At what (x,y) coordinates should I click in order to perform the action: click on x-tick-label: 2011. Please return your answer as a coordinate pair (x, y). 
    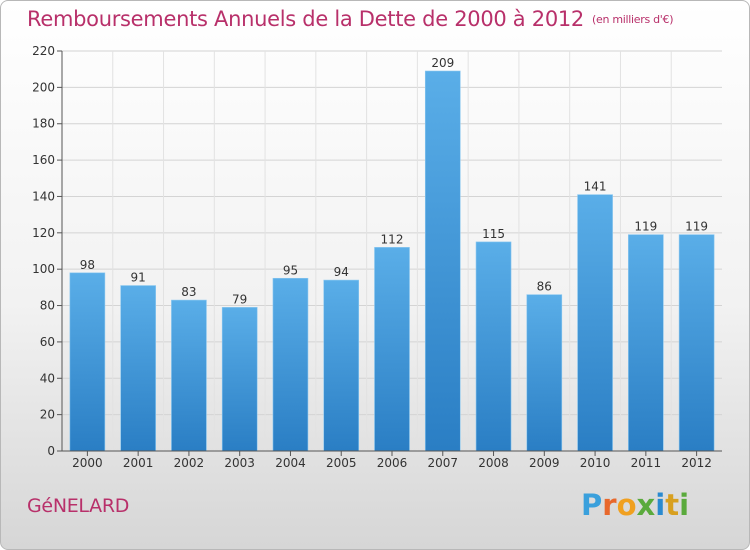
    Looking at the image, I should click on (646, 463).